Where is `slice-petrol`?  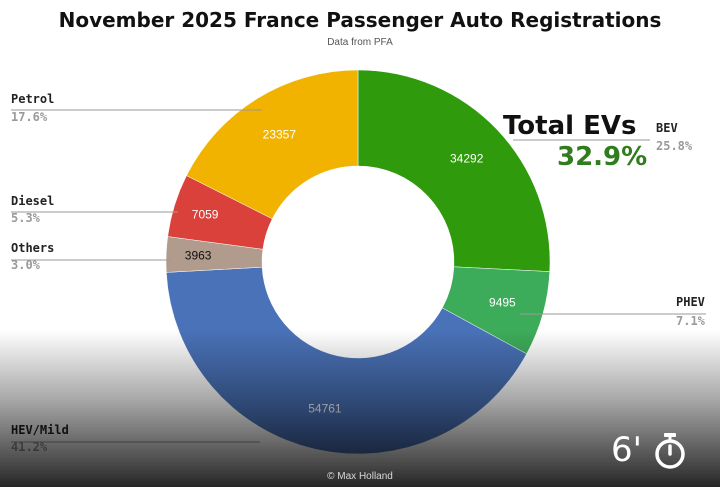 slice-petrol is located at coordinates (272, 144).